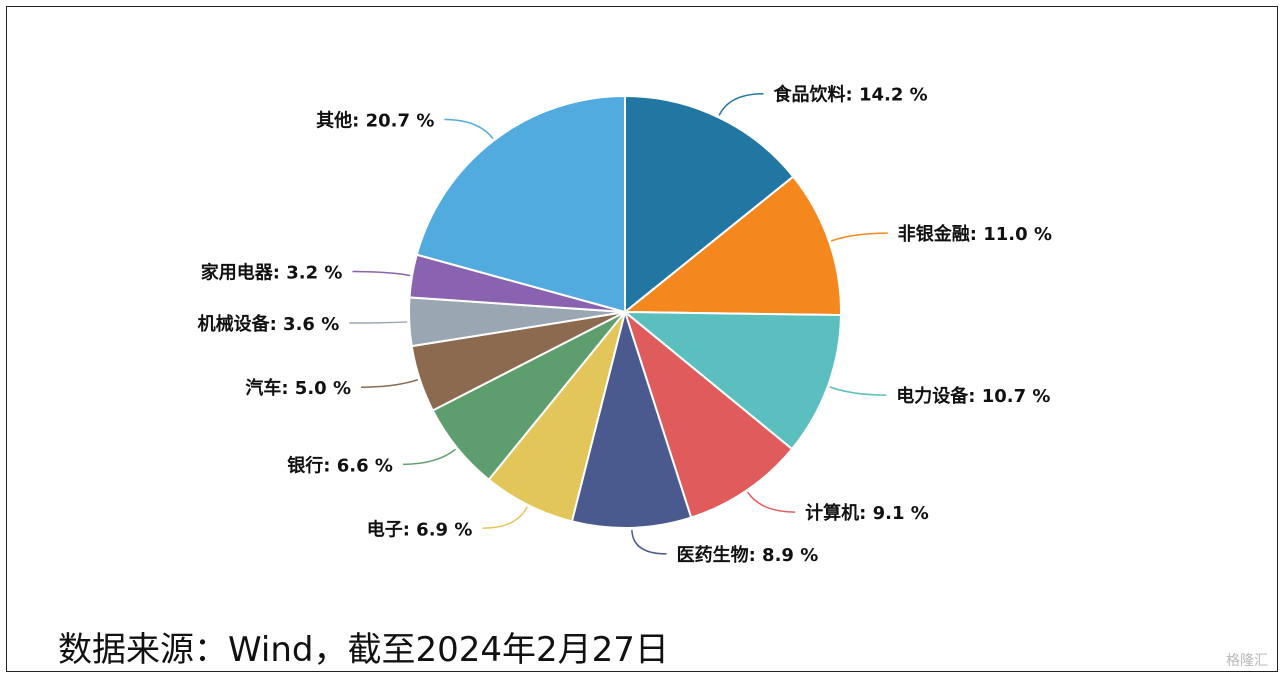 The width and height of the screenshot is (1286, 680). What do you see at coordinates (975, 234) in the screenshot?
I see `slice-label: 非银金融: 11.0 %` at bounding box center [975, 234].